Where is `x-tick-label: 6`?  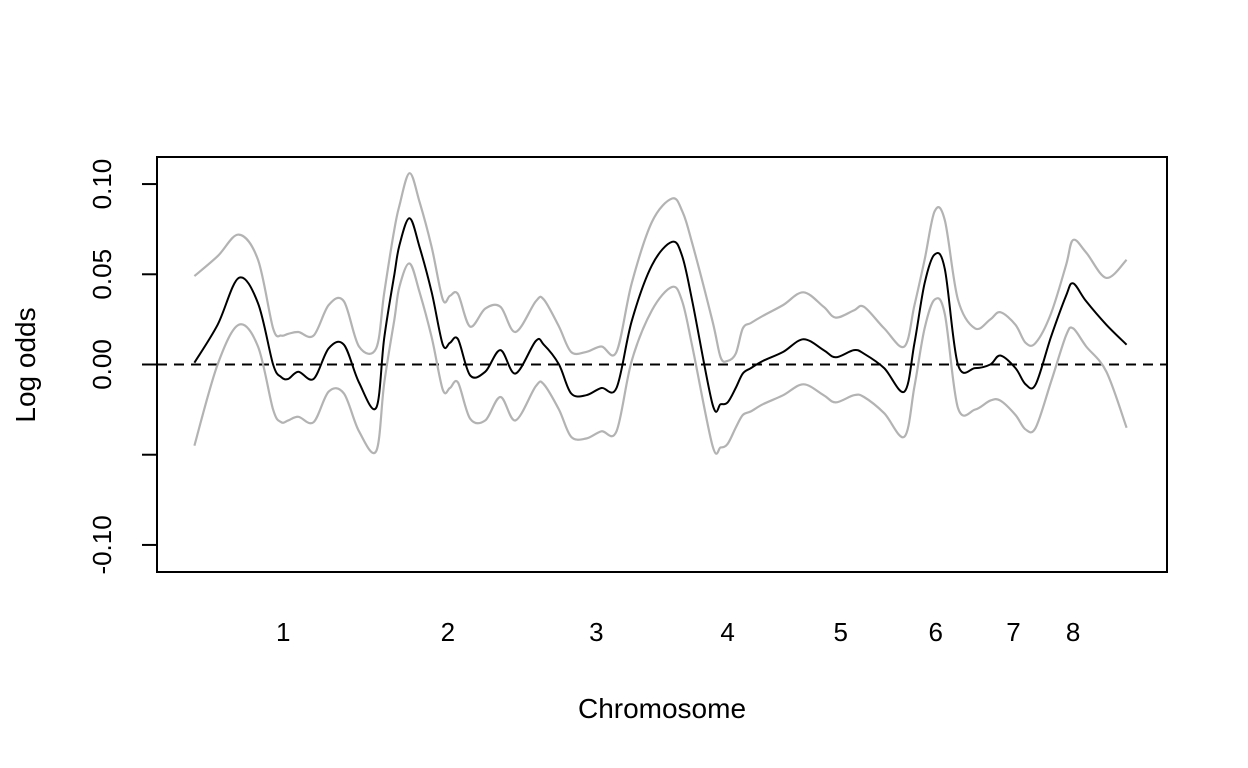
x-tick-label: 6 is located at coordinates (935, 632).